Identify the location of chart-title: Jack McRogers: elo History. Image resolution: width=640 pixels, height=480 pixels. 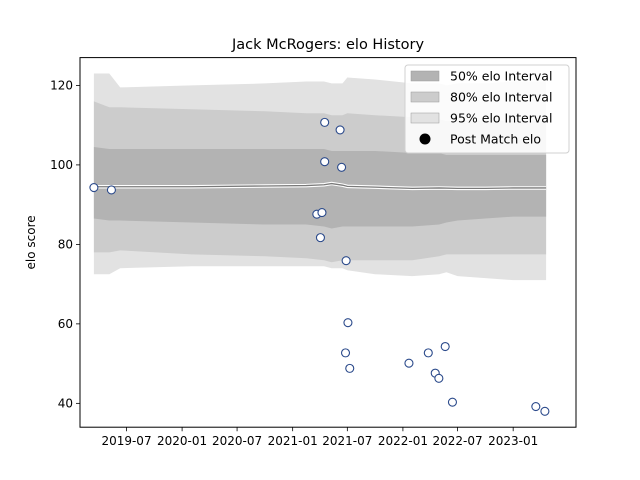
(327, 45).